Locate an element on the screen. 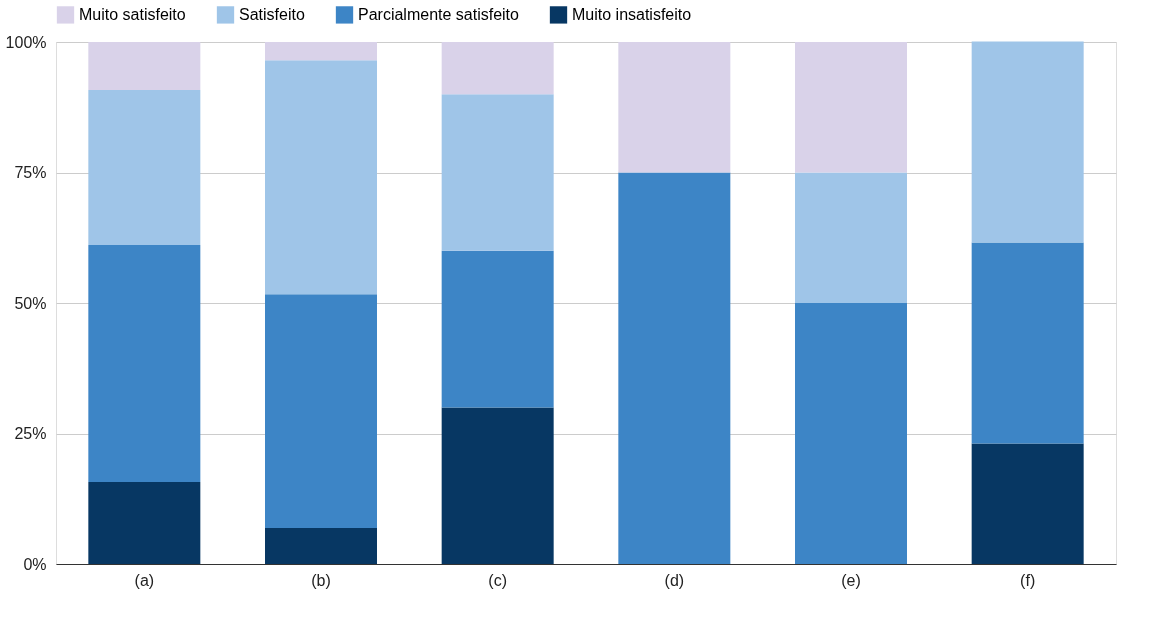 The width and height of the screenshot is (1172, 641). legend-label: Parcialmente satisfeito is located at coordinates (439, 14).